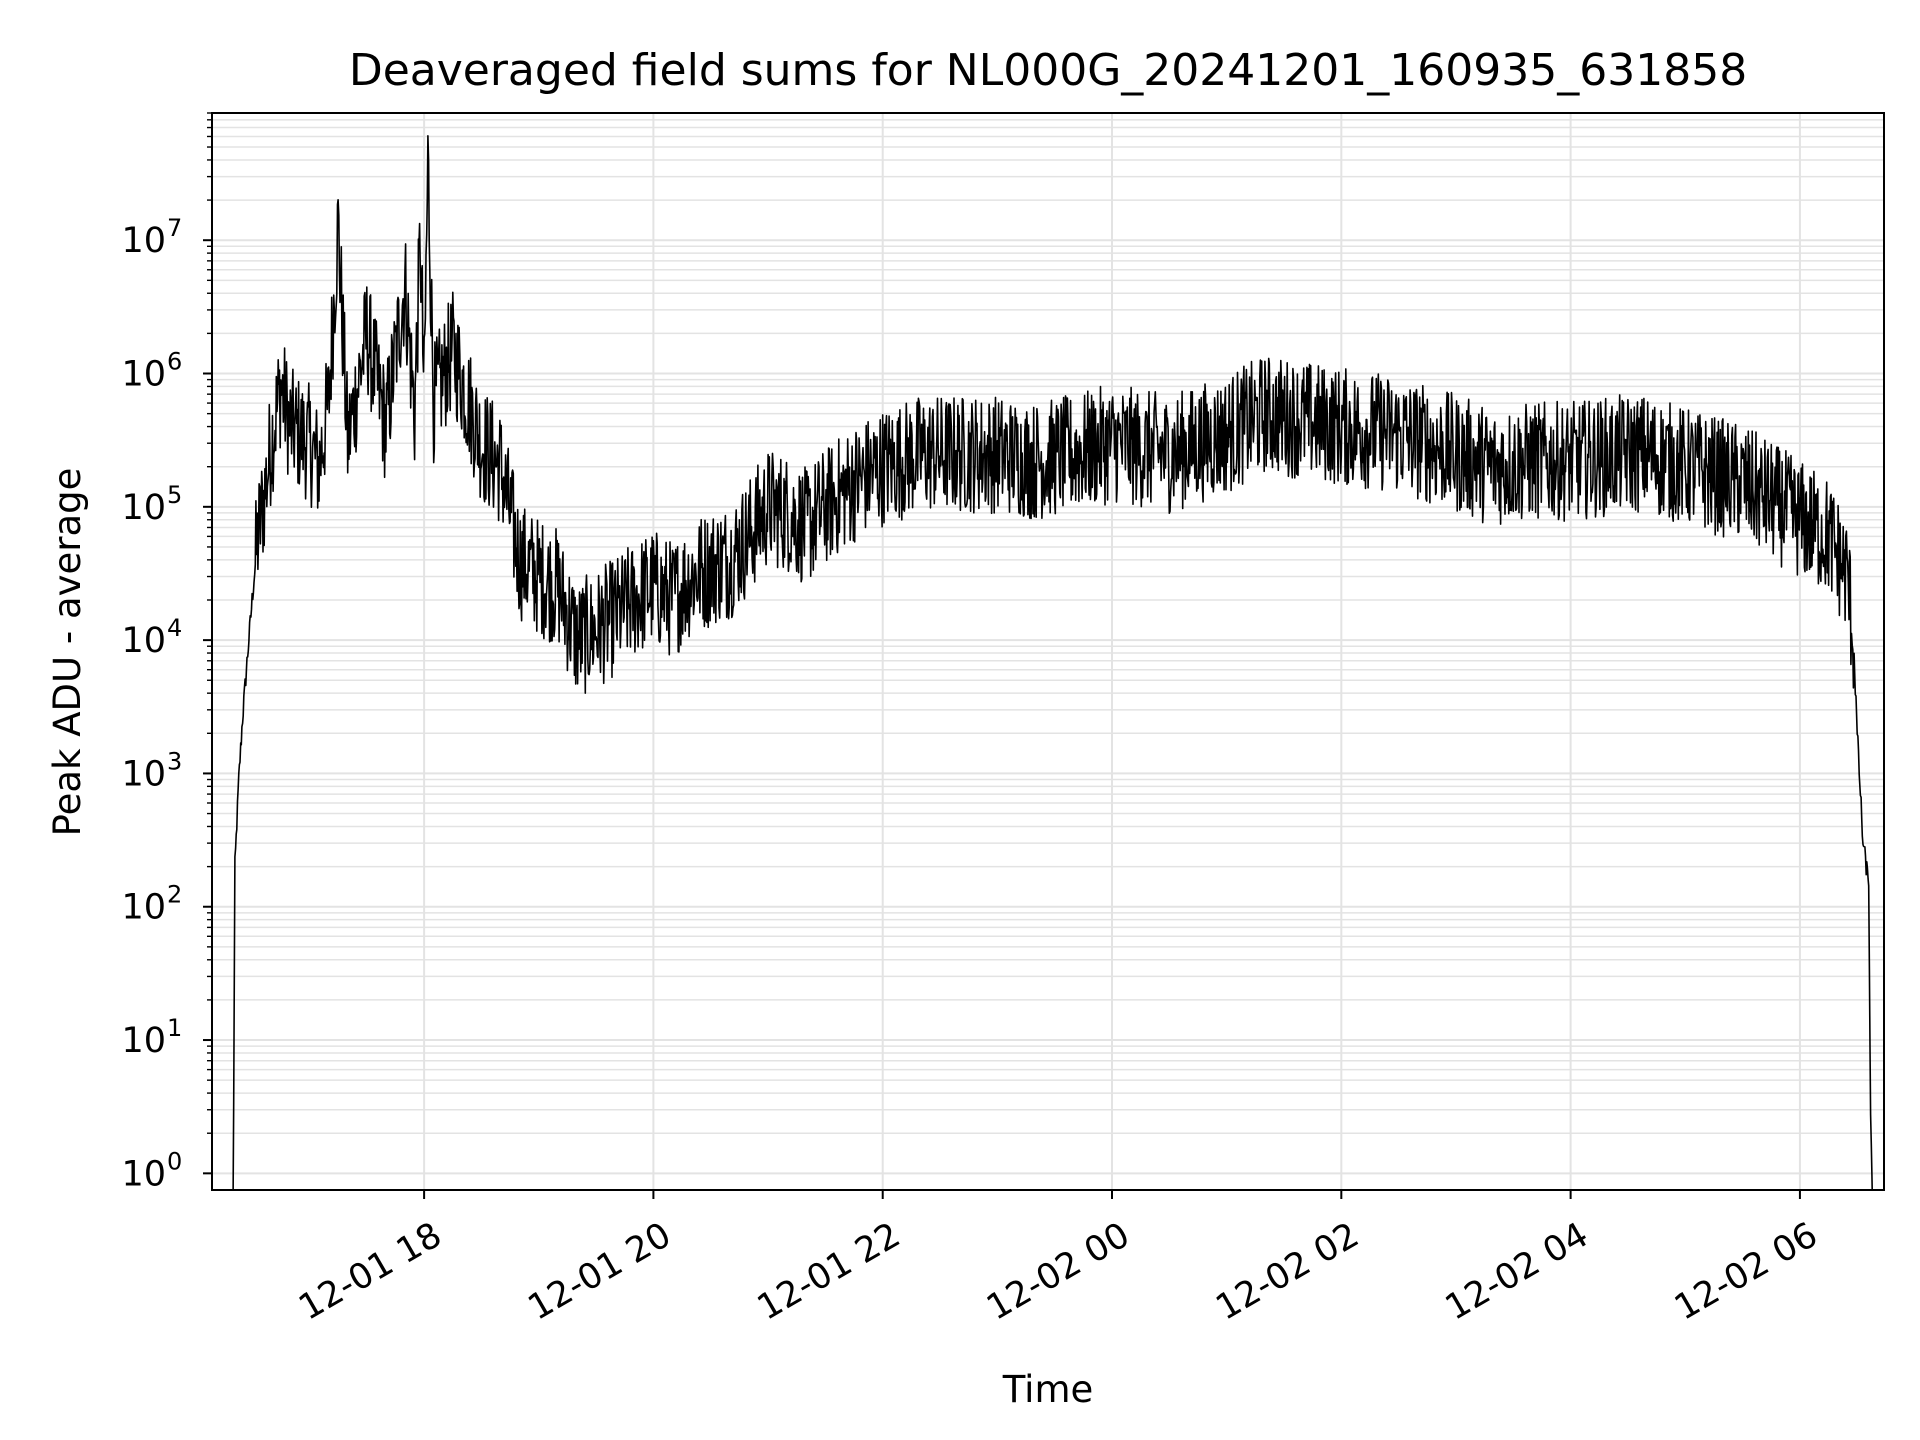 The image size is (1920, 1440). What do you see at coordinates (1048, 1389) in the screenshot?
I see `x-axis-label: Time` at bounding box center [1048, 1389].